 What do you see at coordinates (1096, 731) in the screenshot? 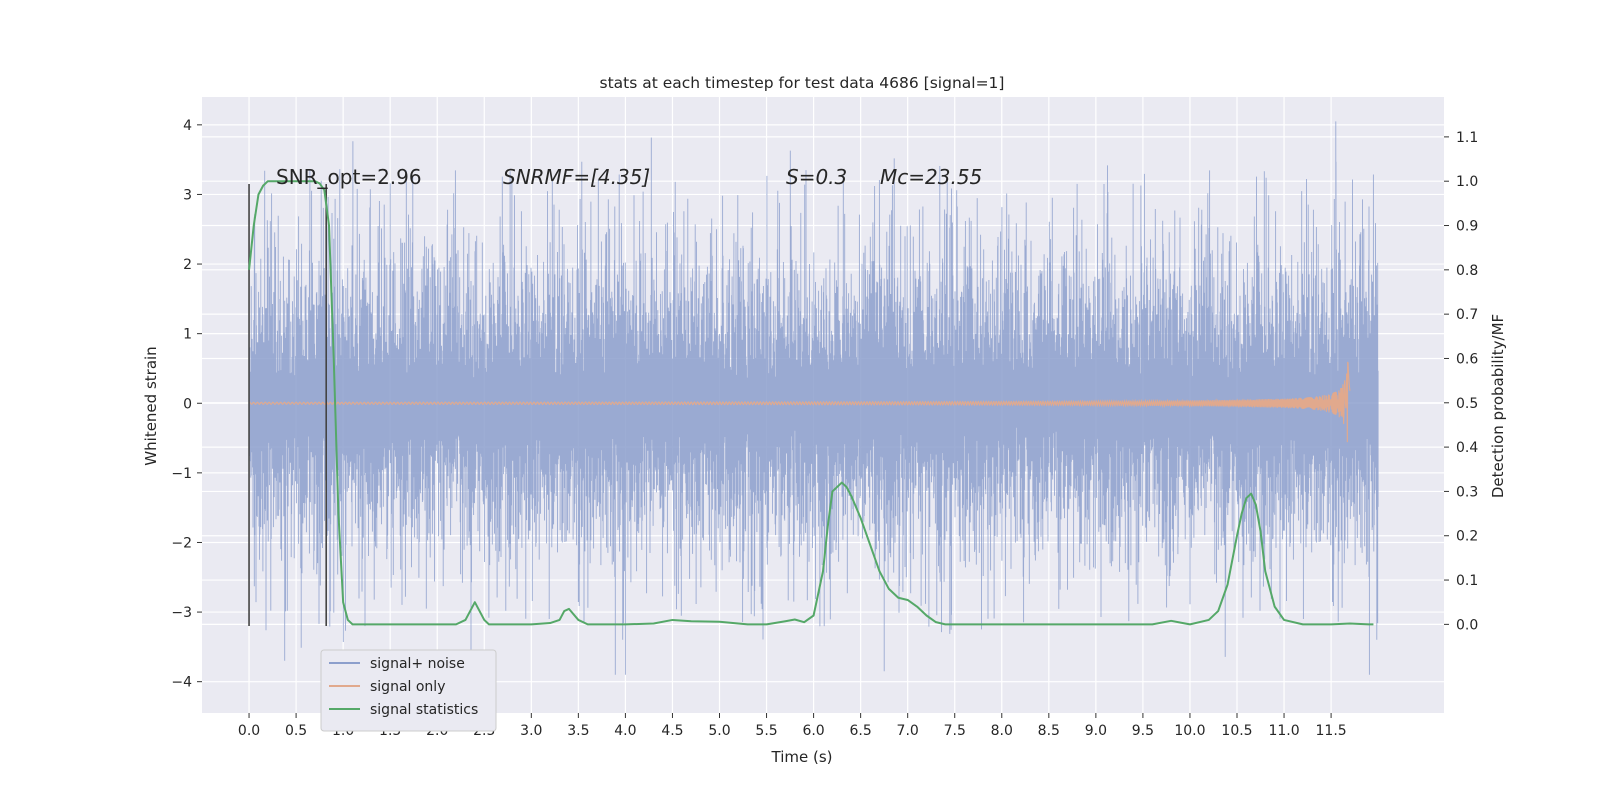
I see `x-tick-label: 9.0` at bounding box center [1096, 731].